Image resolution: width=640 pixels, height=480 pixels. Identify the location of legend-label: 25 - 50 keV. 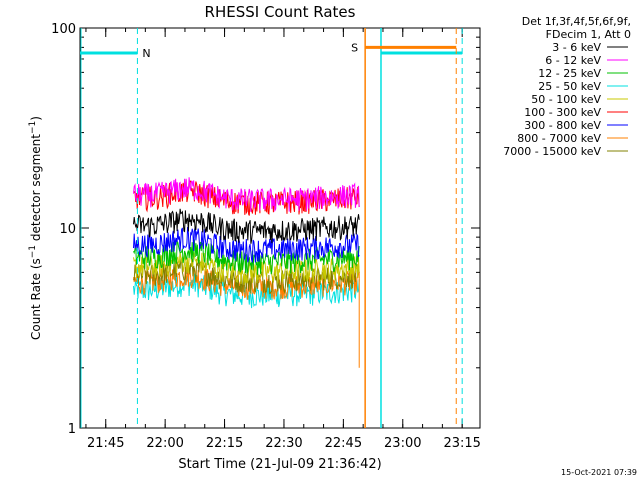
(569, 86).